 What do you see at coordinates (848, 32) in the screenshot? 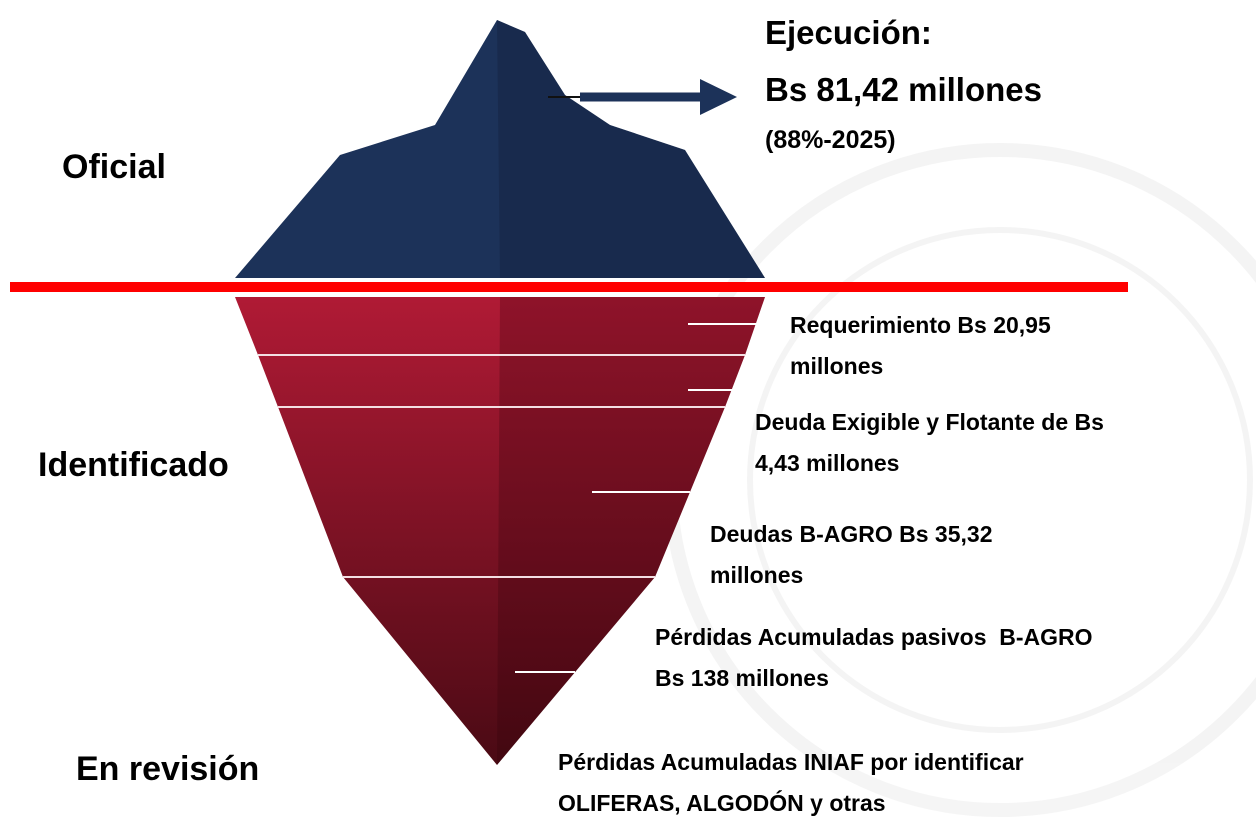
I see `execution-label: Ejecución:` at bounding box center [848, 32].